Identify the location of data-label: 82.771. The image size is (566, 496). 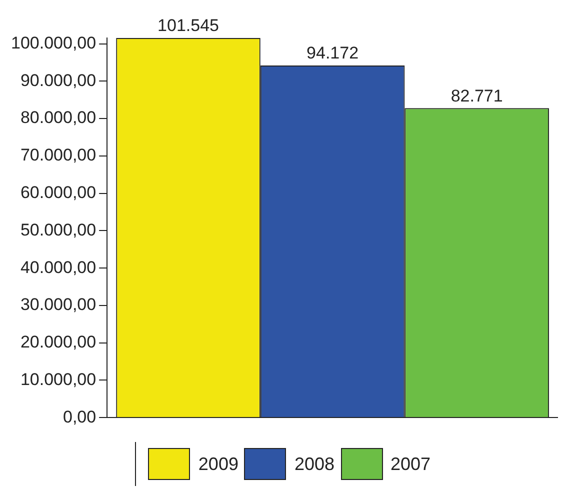
(476, 96).